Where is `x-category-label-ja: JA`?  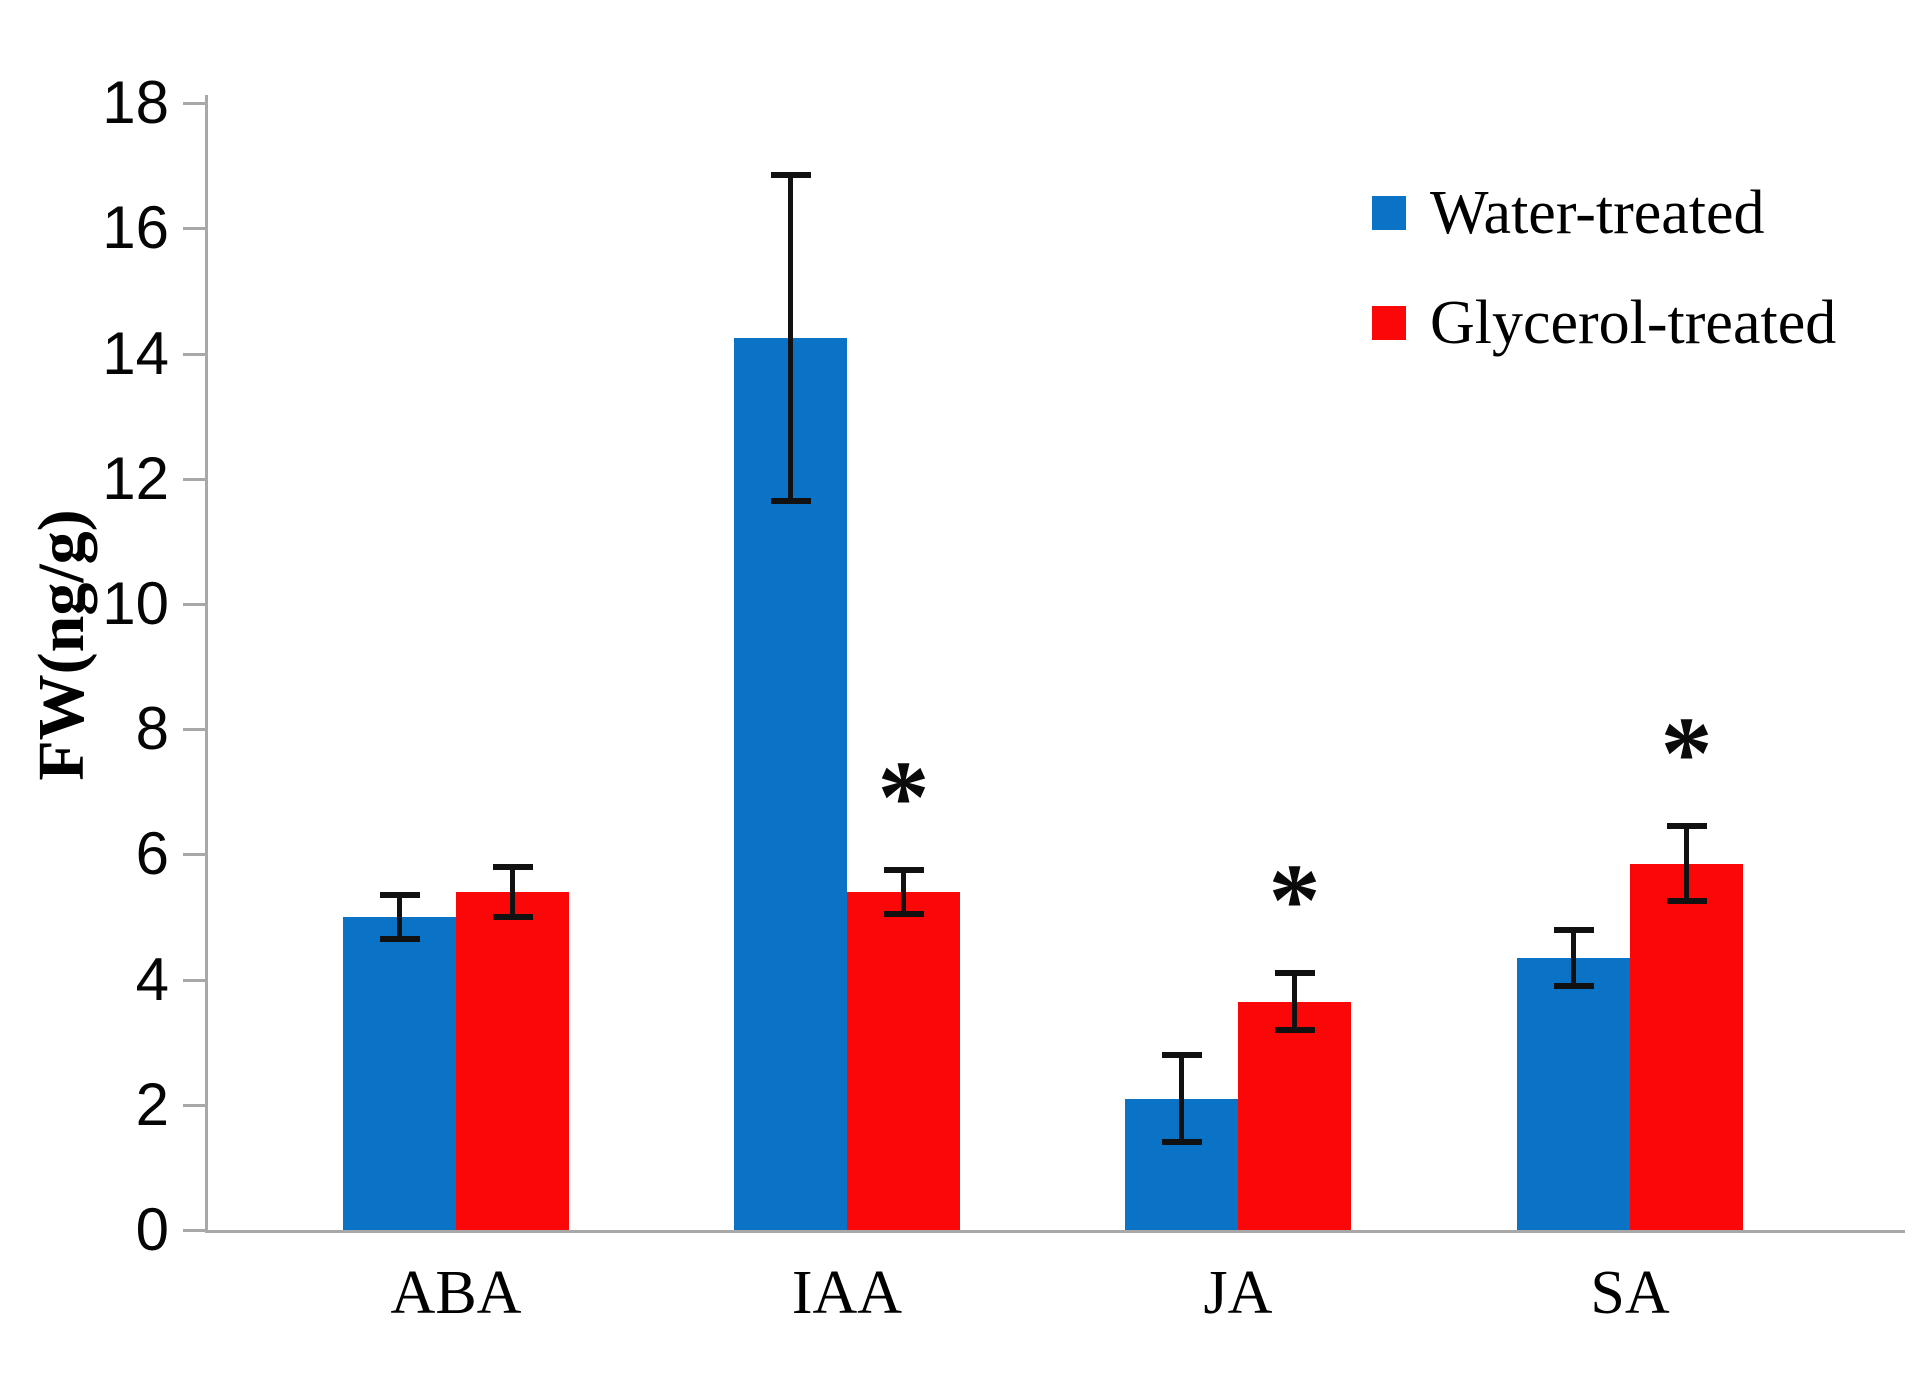
x-category-label-ja: JA is located at coordinates (1238, 1293).